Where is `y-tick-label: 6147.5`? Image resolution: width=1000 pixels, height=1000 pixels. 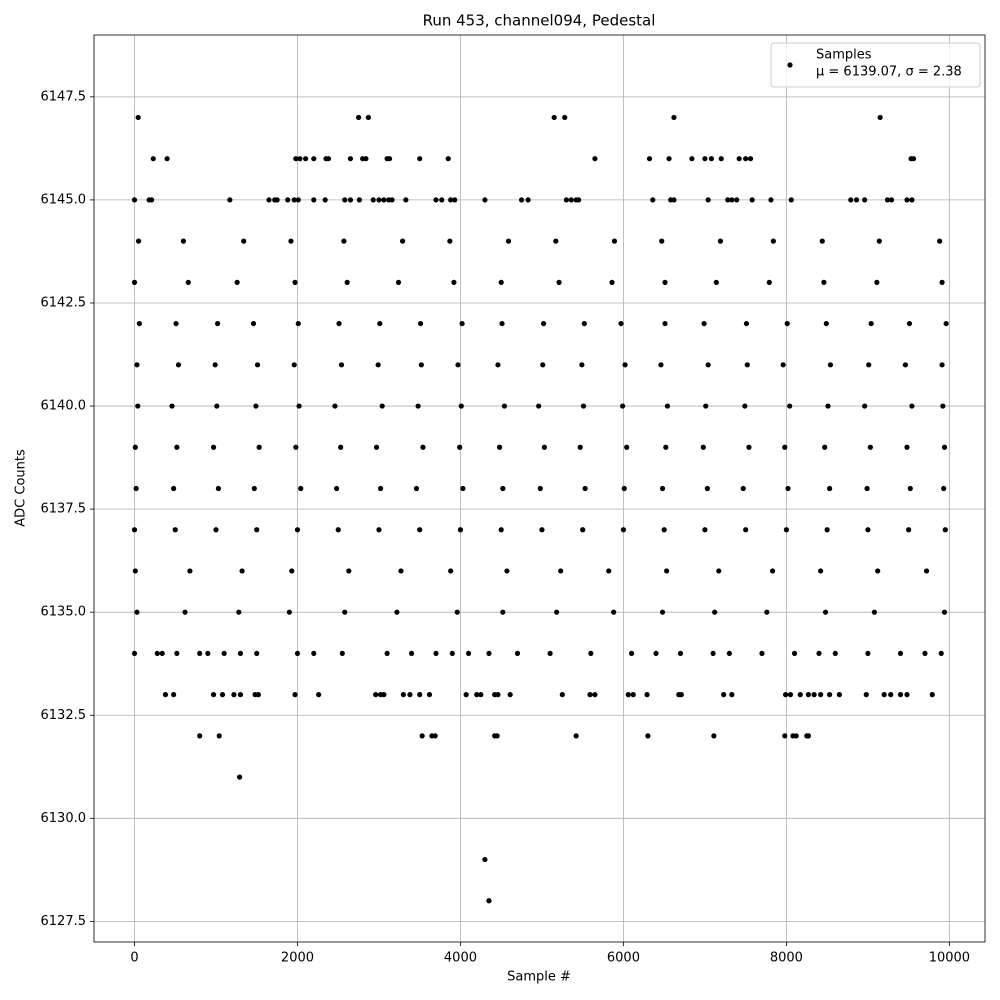
y-tick-label: 6147.5 is located at coordinates (64, 96).